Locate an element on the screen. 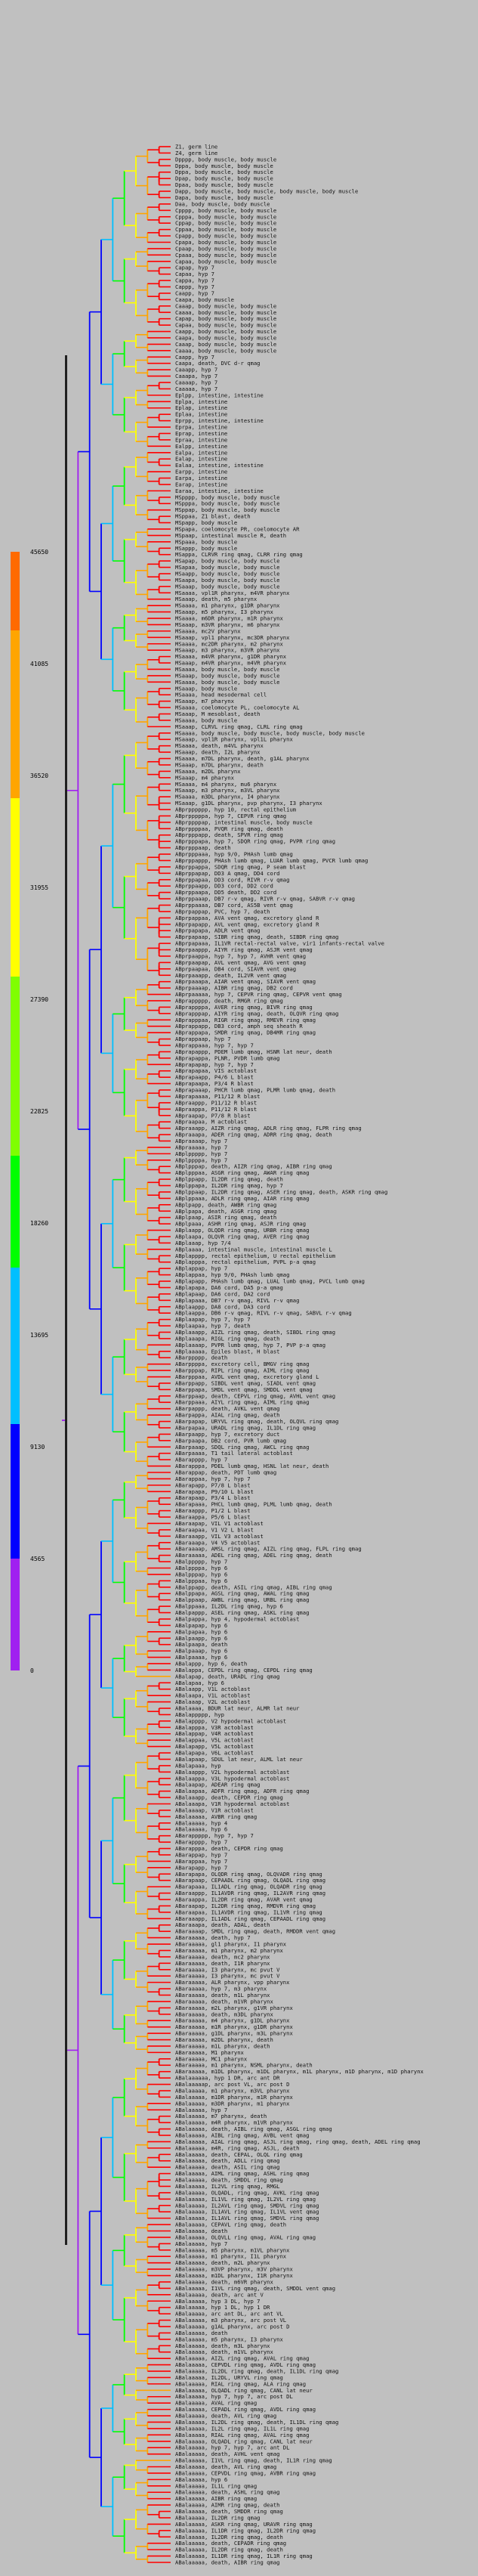 The width and height of the screenshot is (478, 2576). leaf-label: ABprpppaap, death is located at coordinates (203, 847).